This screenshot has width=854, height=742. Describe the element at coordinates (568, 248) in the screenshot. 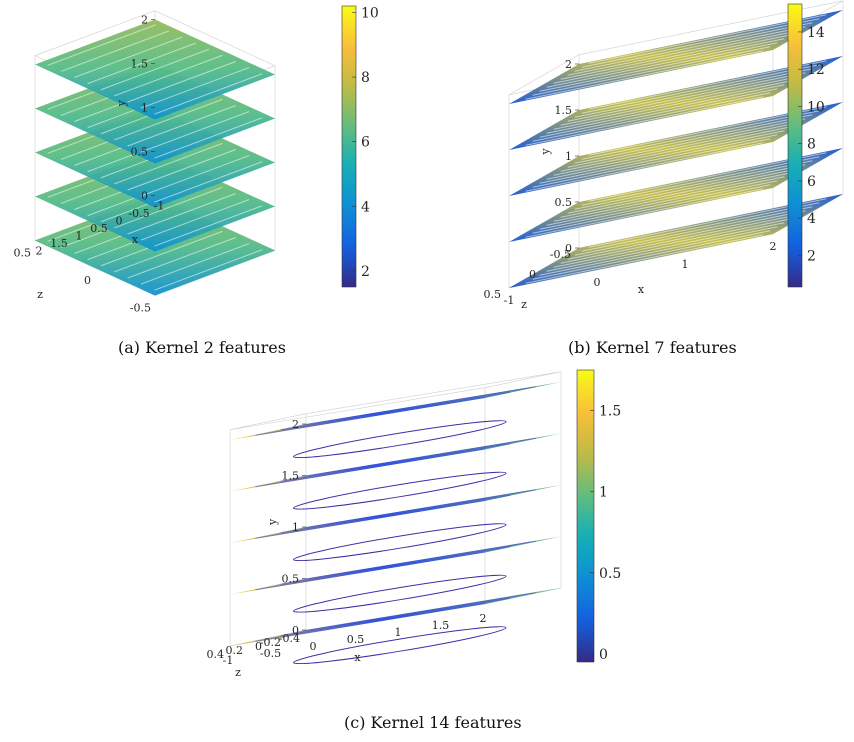

I see `chart-b-y-tick-label: 0` at that location.